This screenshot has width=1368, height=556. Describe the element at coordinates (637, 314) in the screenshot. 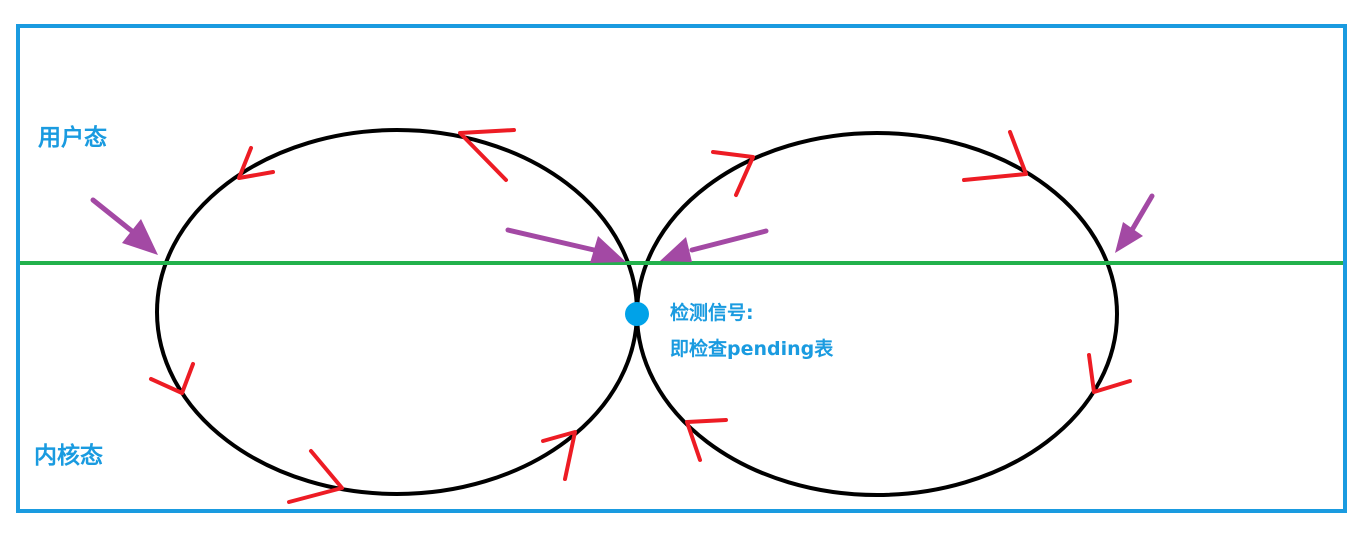

I see `signal-check-dot` at that location.